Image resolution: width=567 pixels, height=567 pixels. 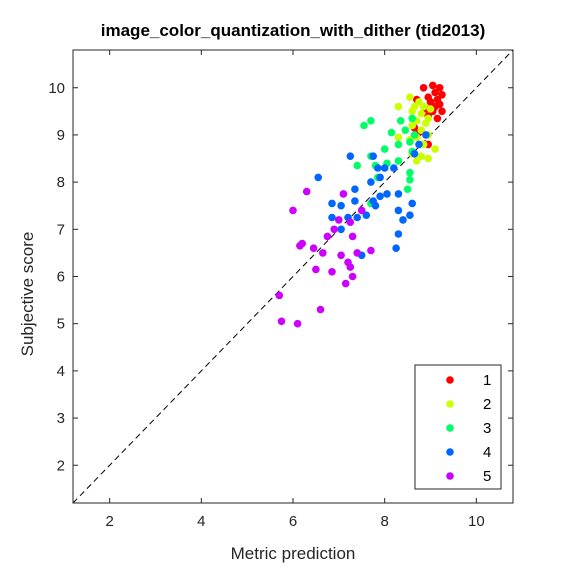 I want to click on y-tick-label: 9, so click(x=61, y=135).